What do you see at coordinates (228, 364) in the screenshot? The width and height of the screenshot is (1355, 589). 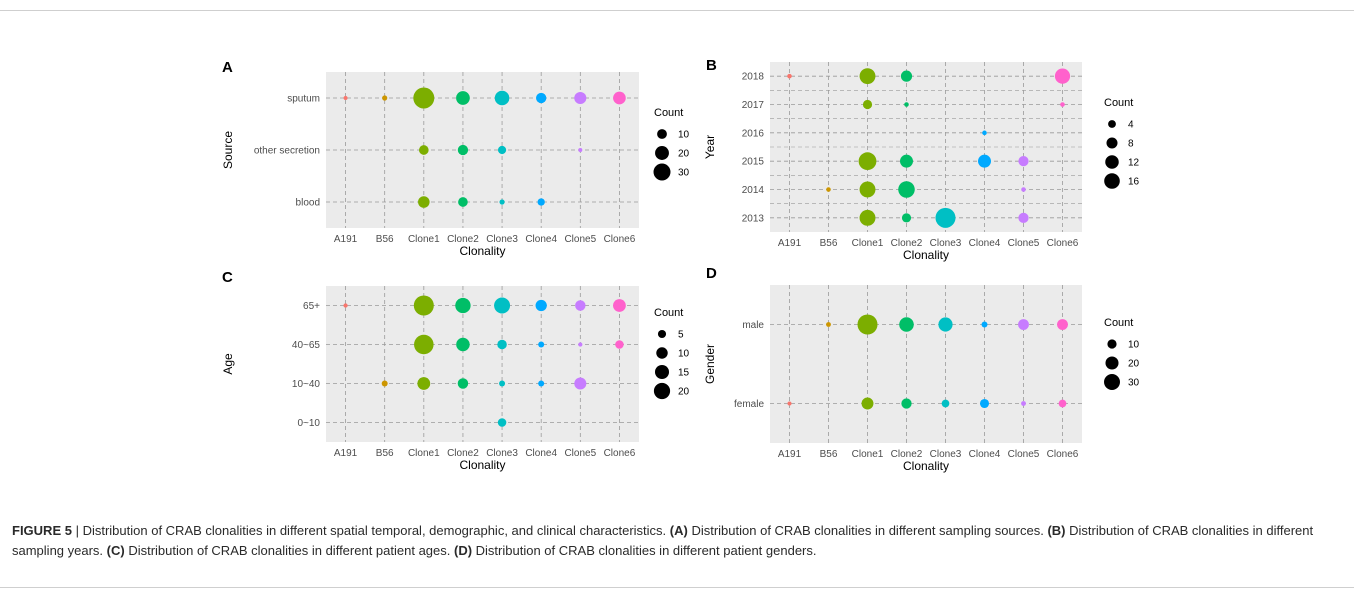 I see `y-axis-title: Age` at bounding box center [228, 364].